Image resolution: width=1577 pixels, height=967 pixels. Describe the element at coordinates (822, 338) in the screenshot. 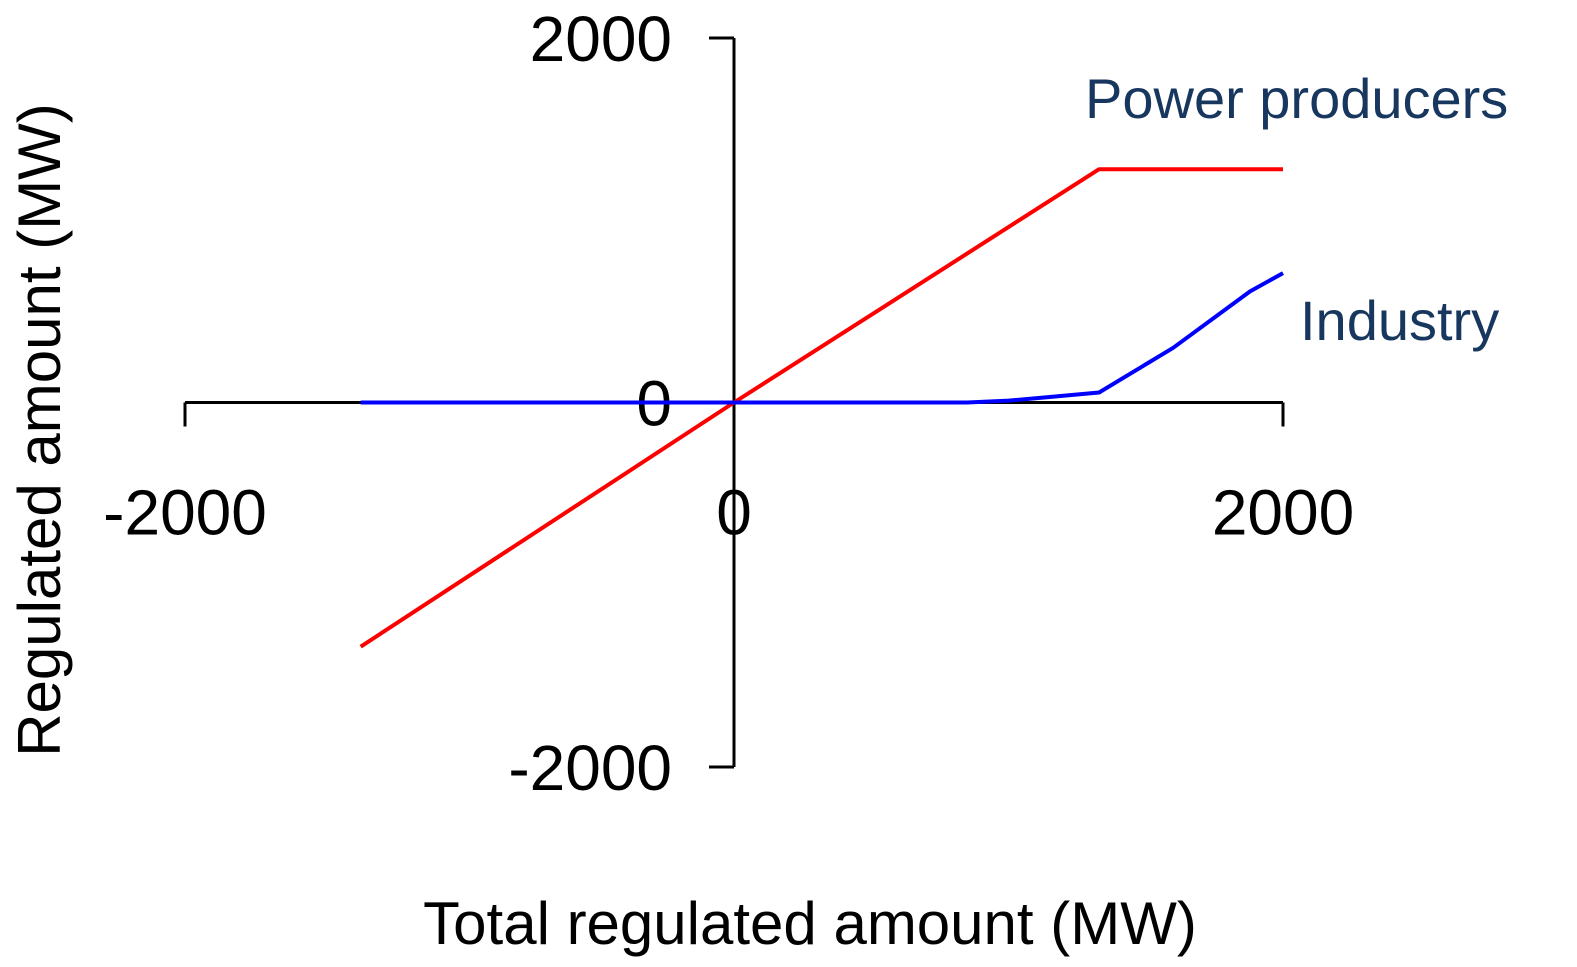

I see `series-line` at that location.